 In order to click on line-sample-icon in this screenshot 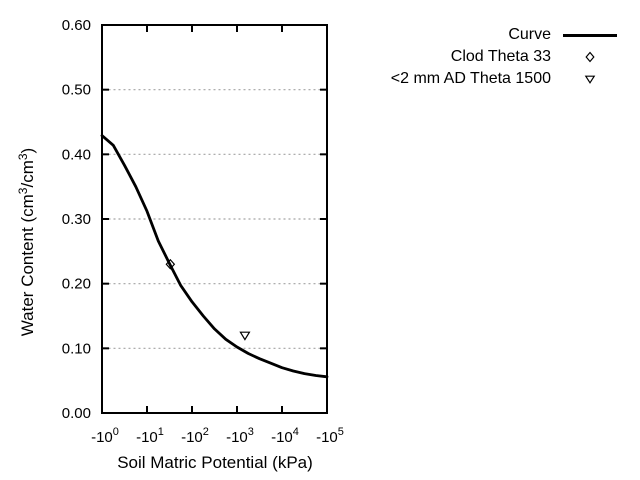, I will do `click(590, 35)`.